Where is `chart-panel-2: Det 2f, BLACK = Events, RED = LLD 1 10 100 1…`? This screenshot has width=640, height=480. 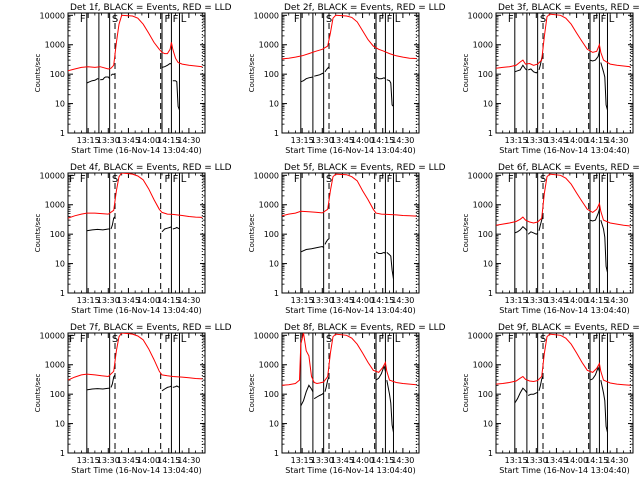
chart-panel-2: Det 2f, BLACK = Events, RED = LLD 1 10 100 1… is located at coordinates (347, 79).